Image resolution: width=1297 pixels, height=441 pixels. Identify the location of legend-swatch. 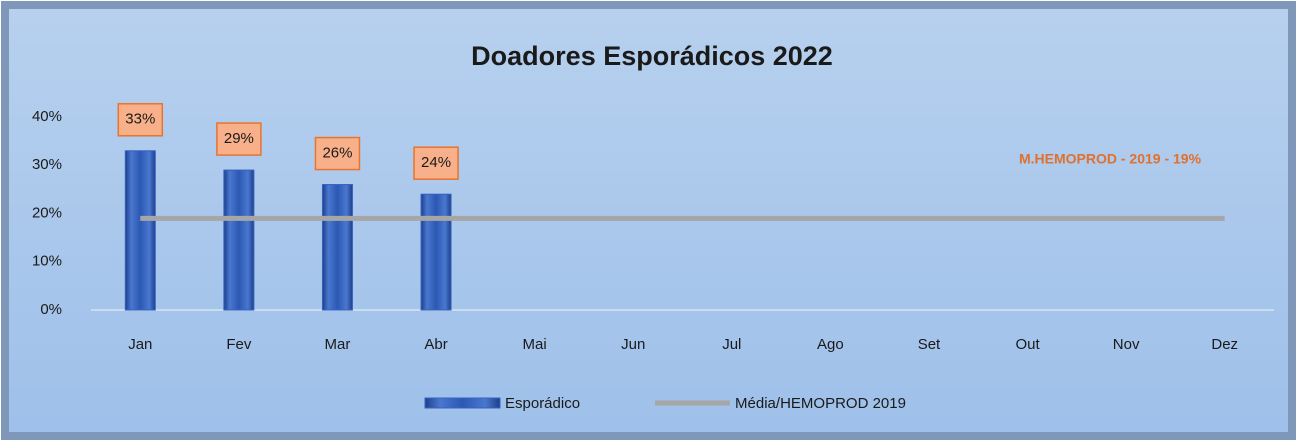
(462, 403).